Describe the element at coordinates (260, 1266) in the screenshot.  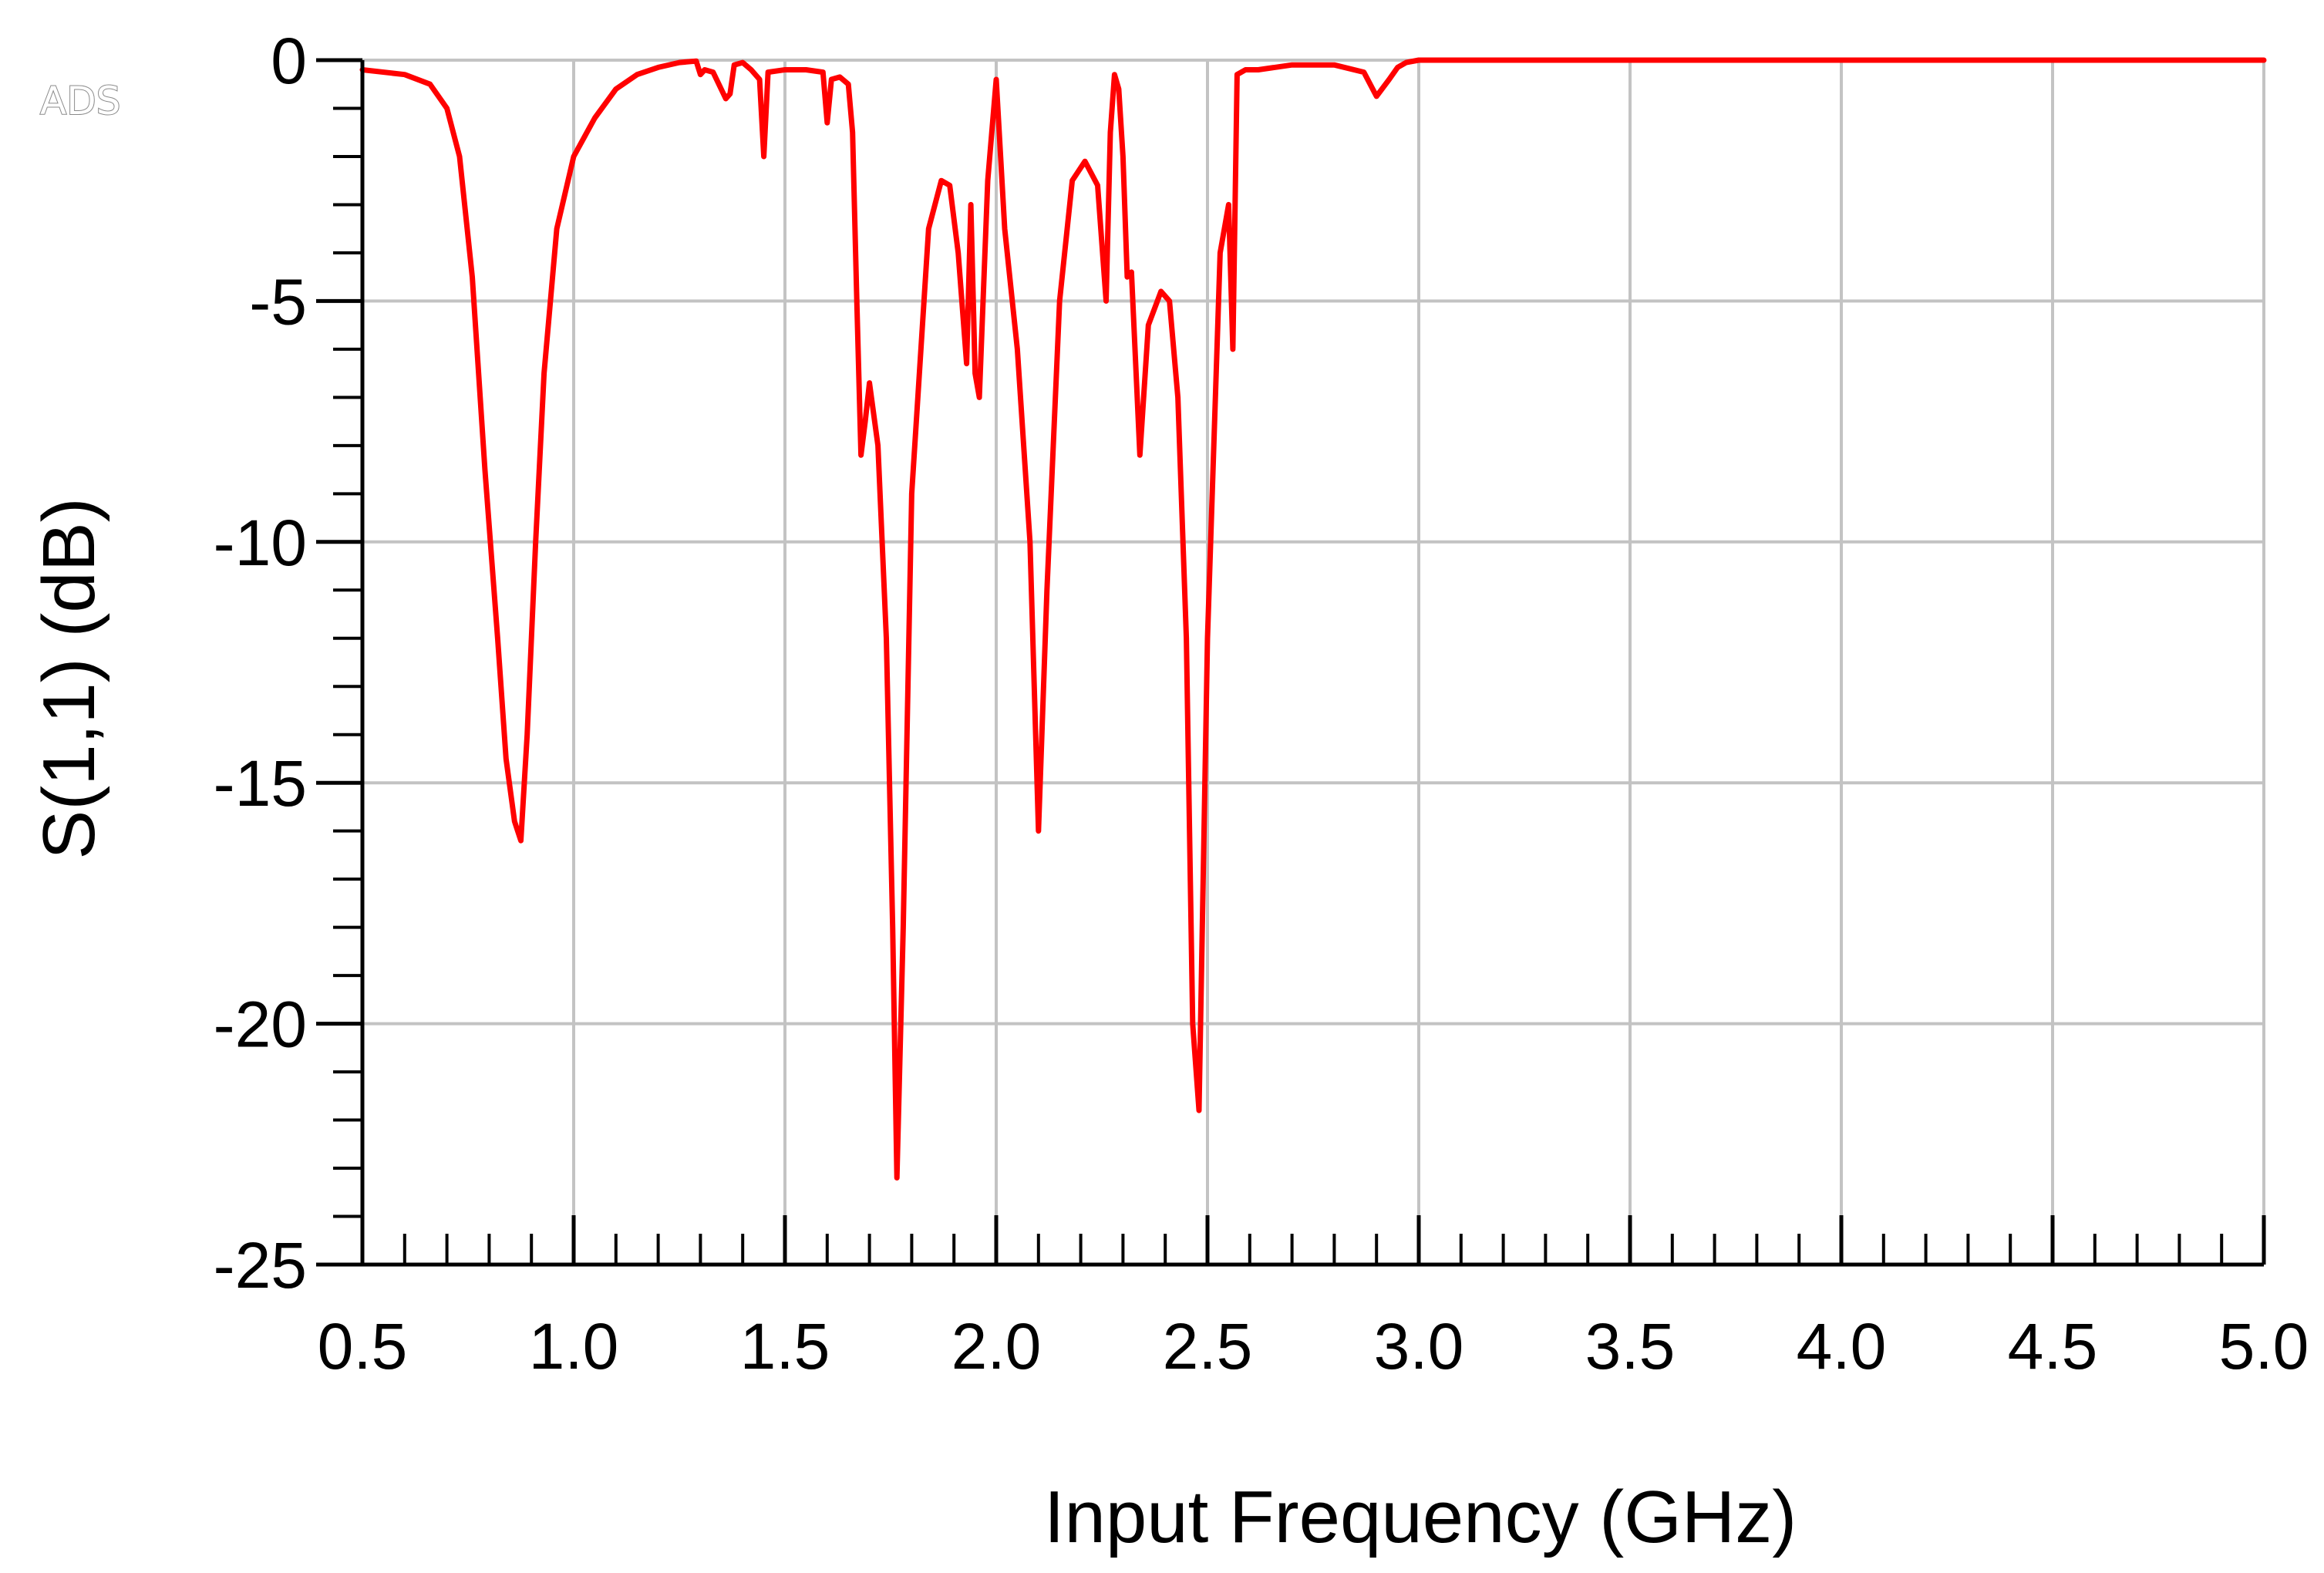
I see `y-tick-label: -25` at that location.